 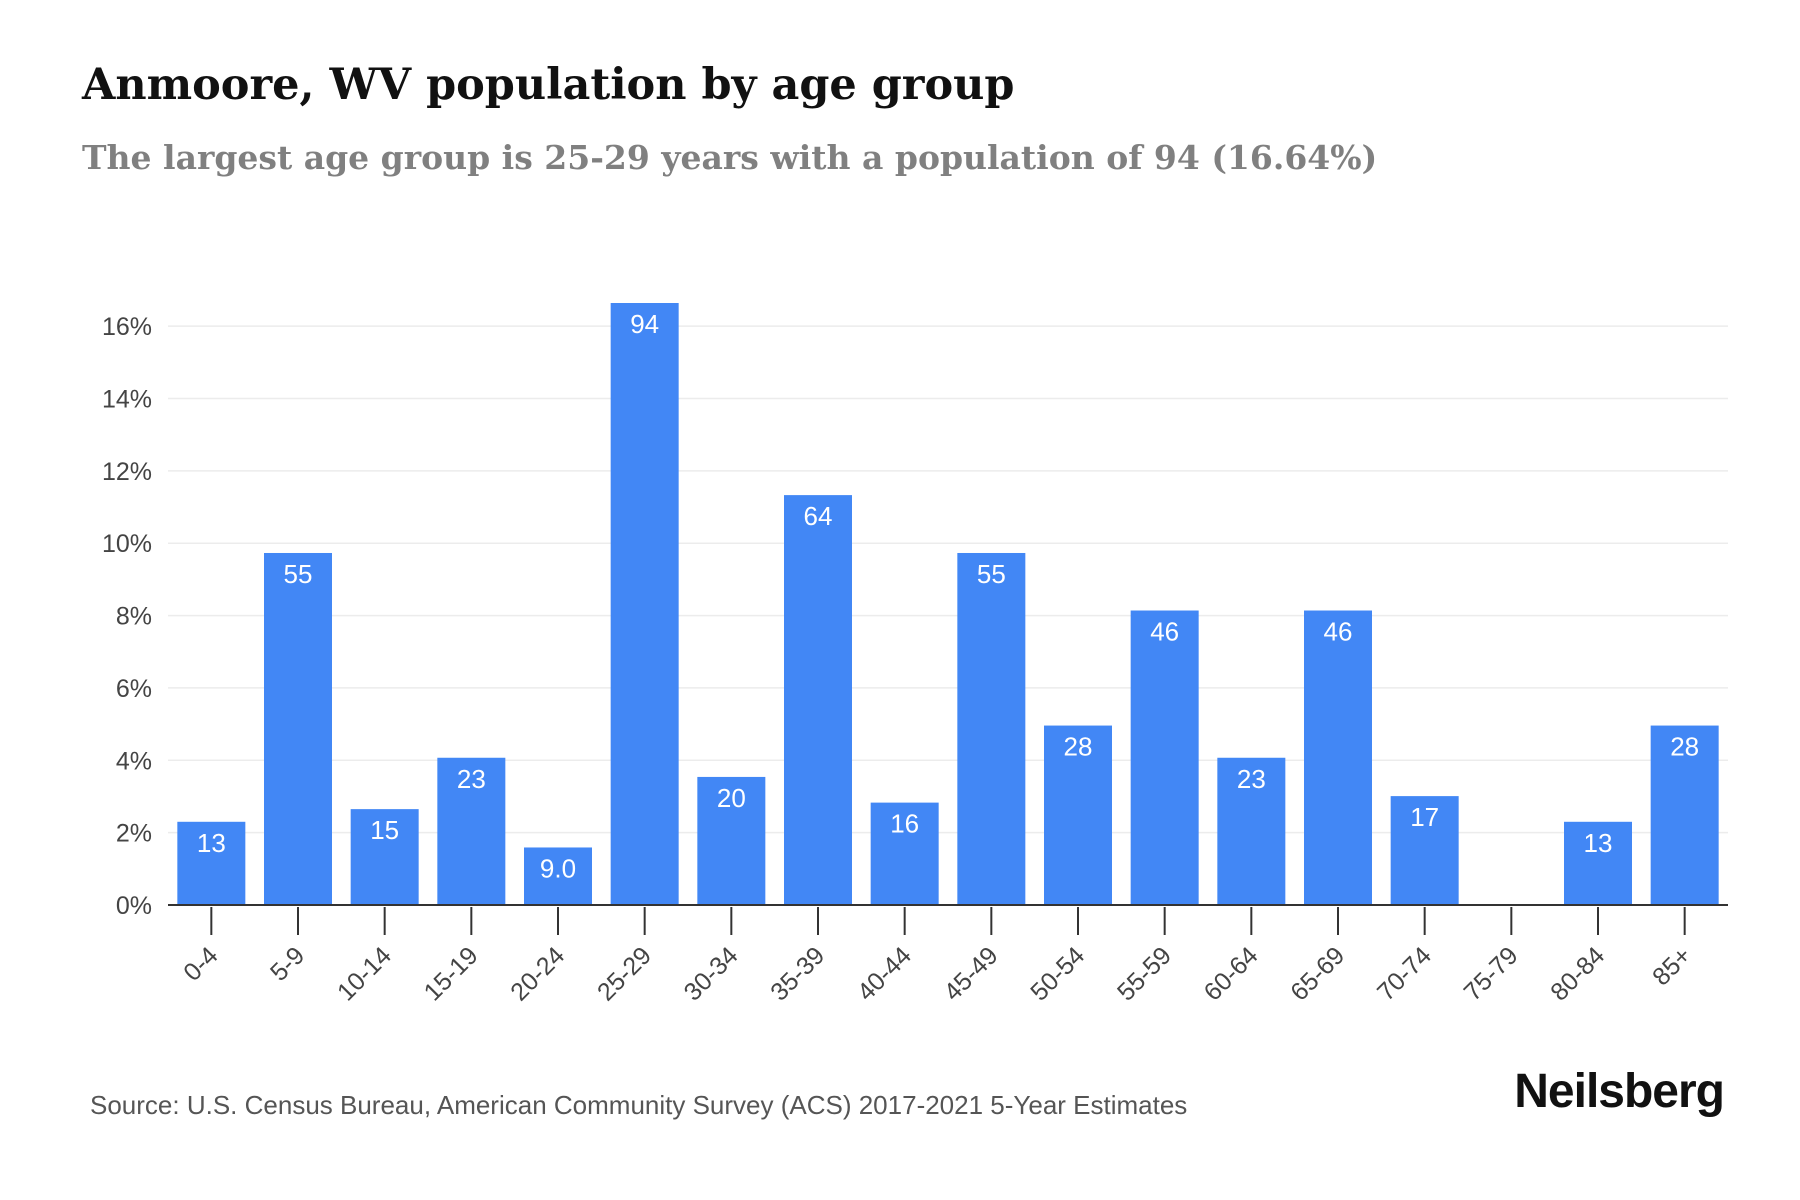 What do you see at coordinates (134, 617) in the screenshot?
I see `y-tick-label: 8%` at bounding box center [134, 617].